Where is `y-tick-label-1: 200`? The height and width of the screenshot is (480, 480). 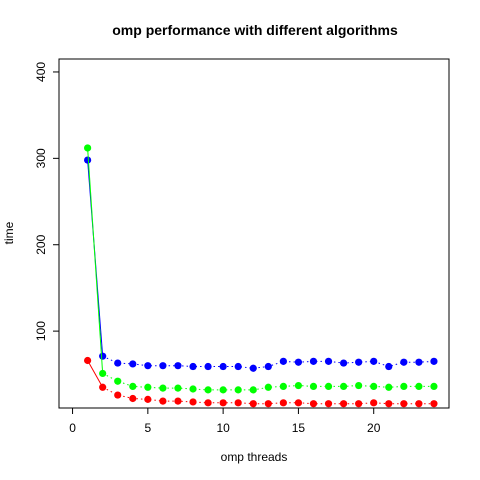
y-tick-label-1: 200 is located at coordinates (41, 244).